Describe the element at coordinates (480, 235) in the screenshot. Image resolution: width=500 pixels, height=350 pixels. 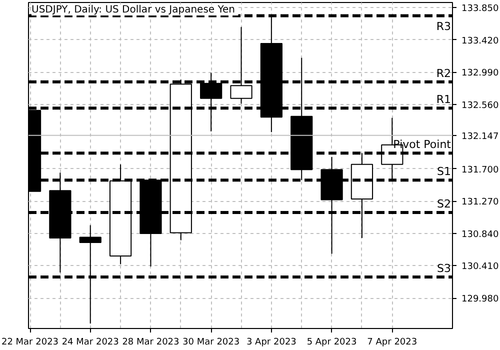
I see `y-tick-label: 130.840` at that location.